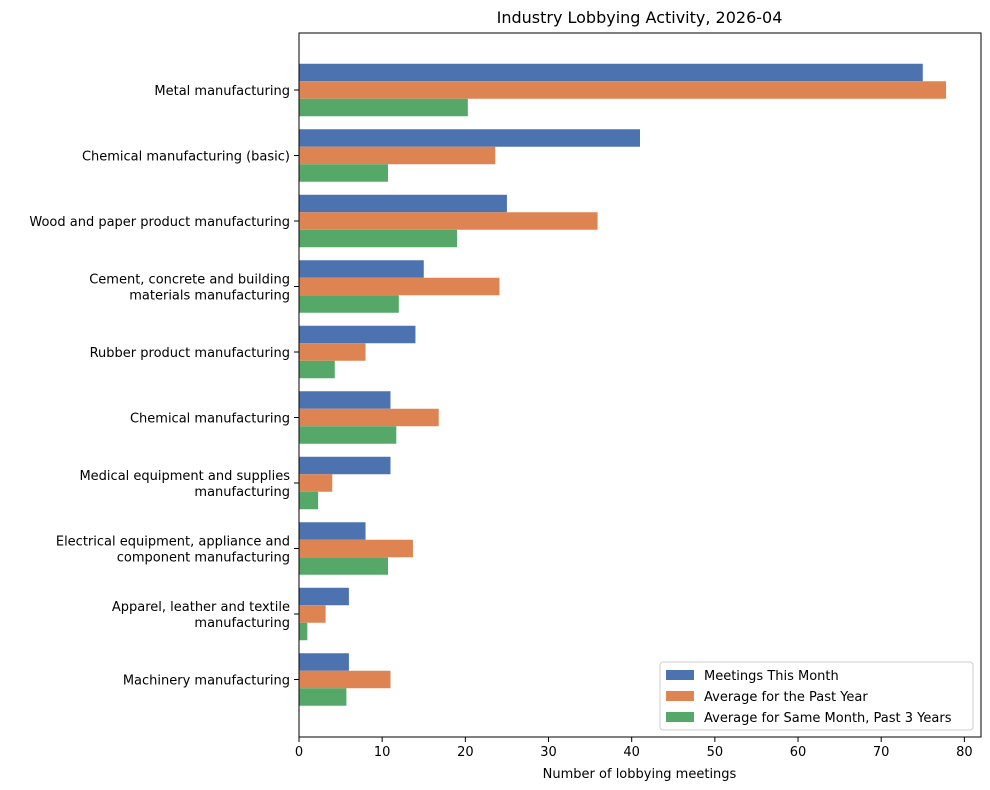 The height and width of the screenshot is (790, 990). Describe the element at coordinates (881, 752) in the screenshot. I see `x-tick-label: 70` at that location.